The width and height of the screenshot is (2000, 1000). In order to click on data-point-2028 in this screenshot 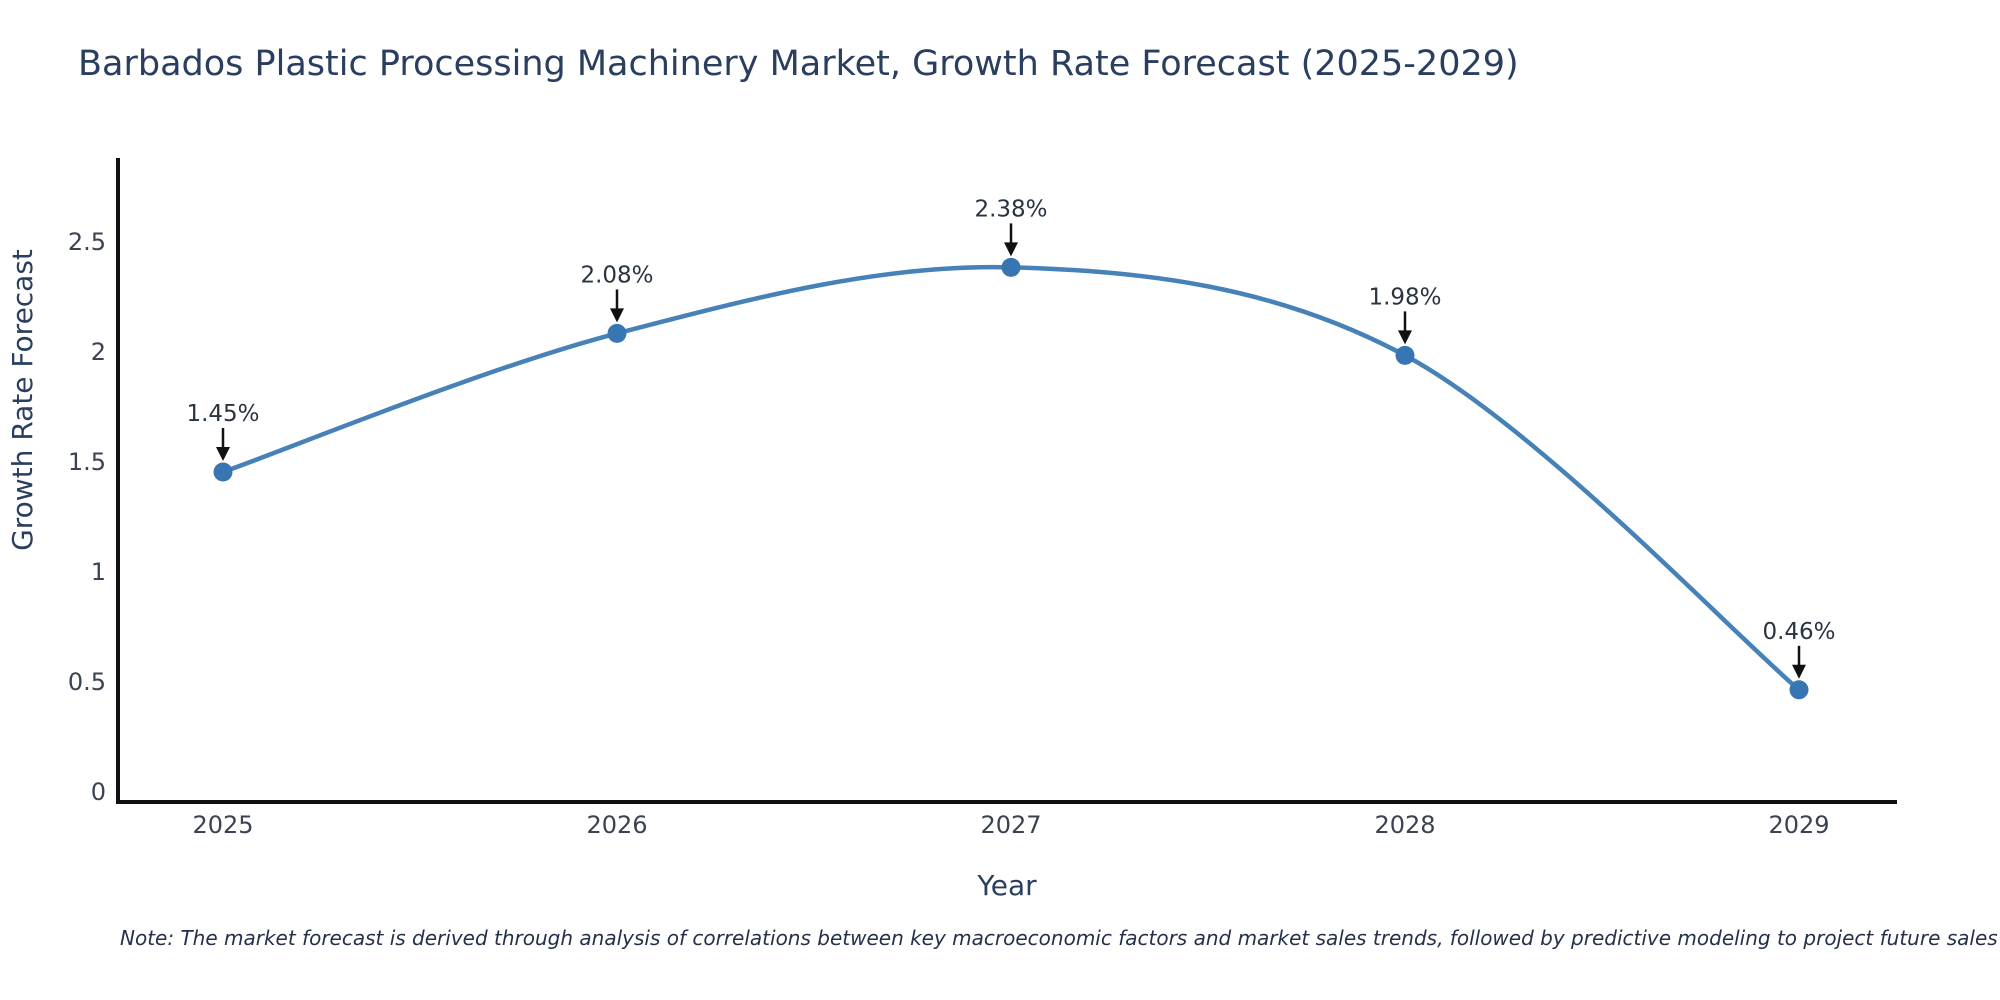, I will do `click(1405, 355)`.